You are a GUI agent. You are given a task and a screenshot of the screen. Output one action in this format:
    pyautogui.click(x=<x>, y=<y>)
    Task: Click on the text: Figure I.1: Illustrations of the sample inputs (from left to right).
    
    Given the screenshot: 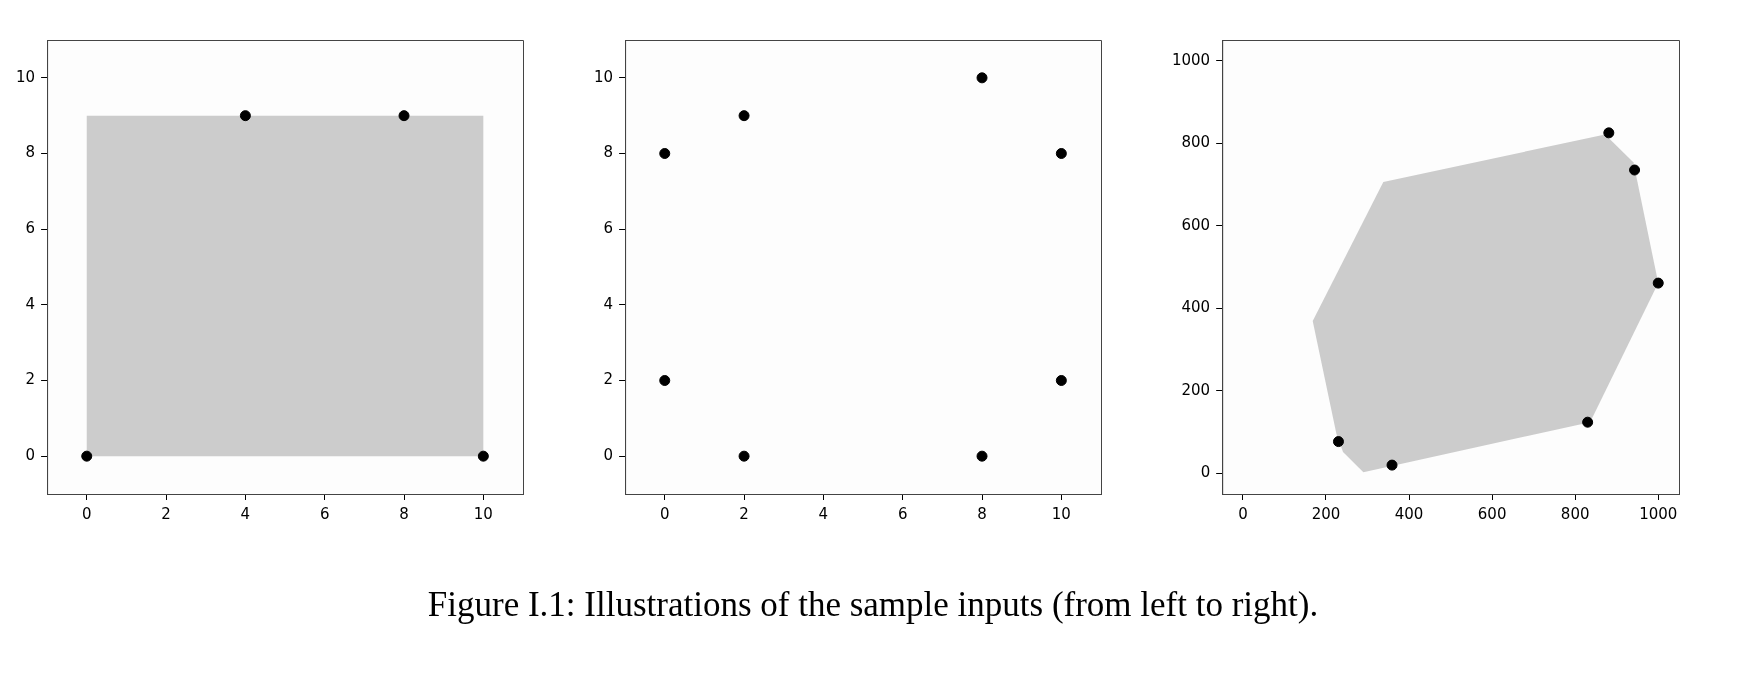 What is the action you would take?
    pyautogui.click(x=873, y=605)
    